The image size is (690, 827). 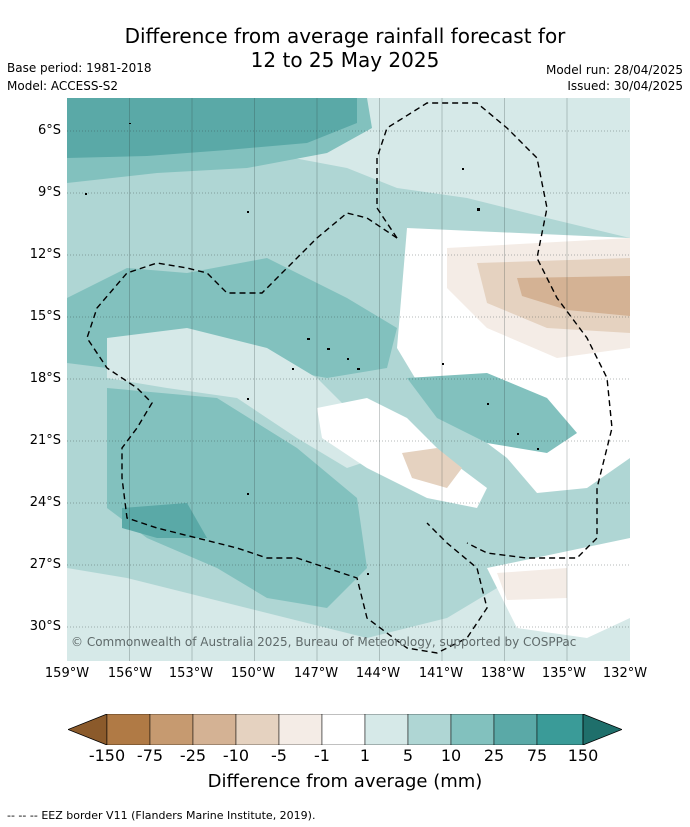 I want to click on lat-tick-24s: 24°S, so click(x=45, y=502).